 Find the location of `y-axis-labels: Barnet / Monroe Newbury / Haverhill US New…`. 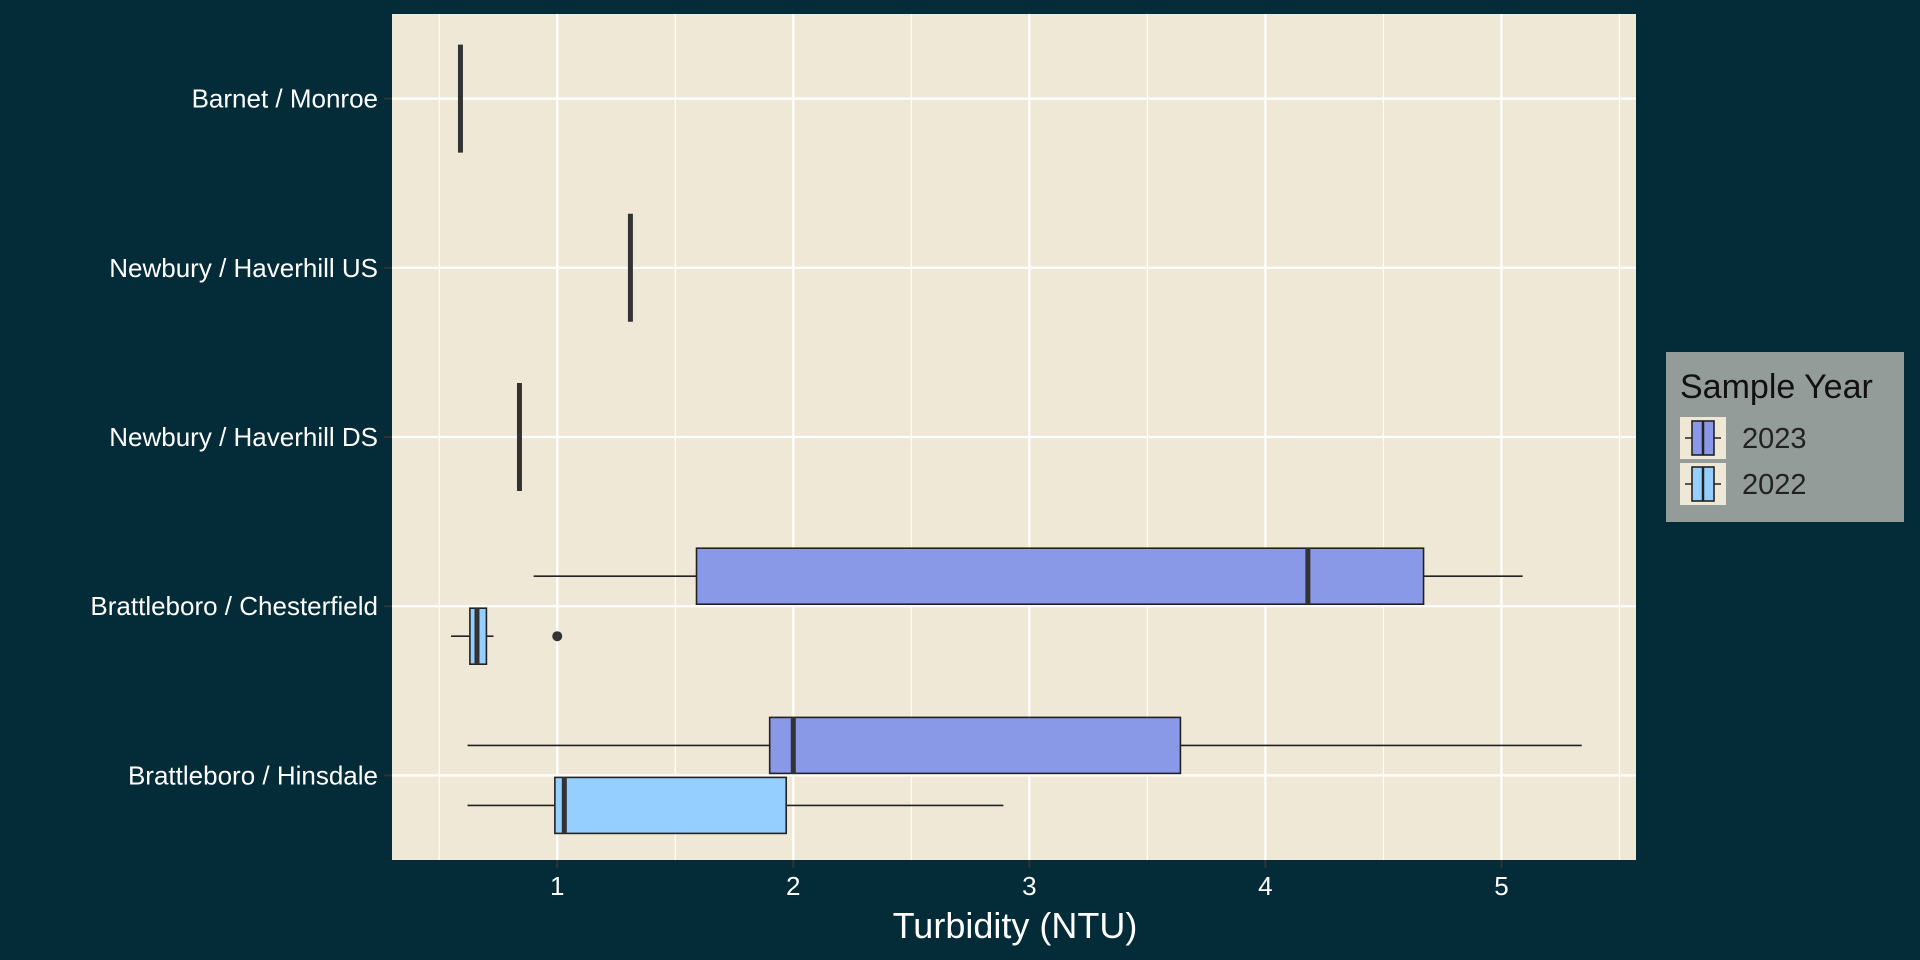

y-axis-labels: Barnet / Monroe Newbury / Haverhill US New… is located at coordinates (241, 437).